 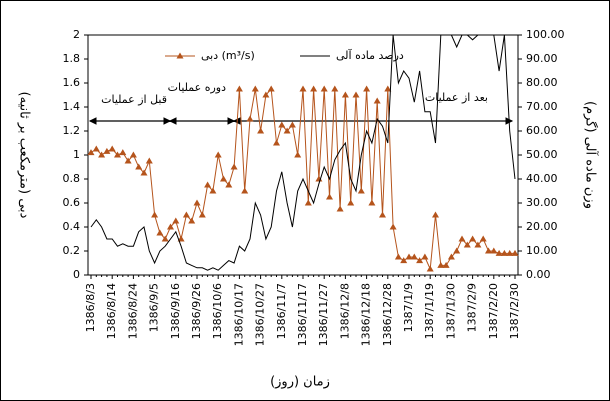 I want to click on legend-label: درصد ماده آلی, so click(x=370, y=55).